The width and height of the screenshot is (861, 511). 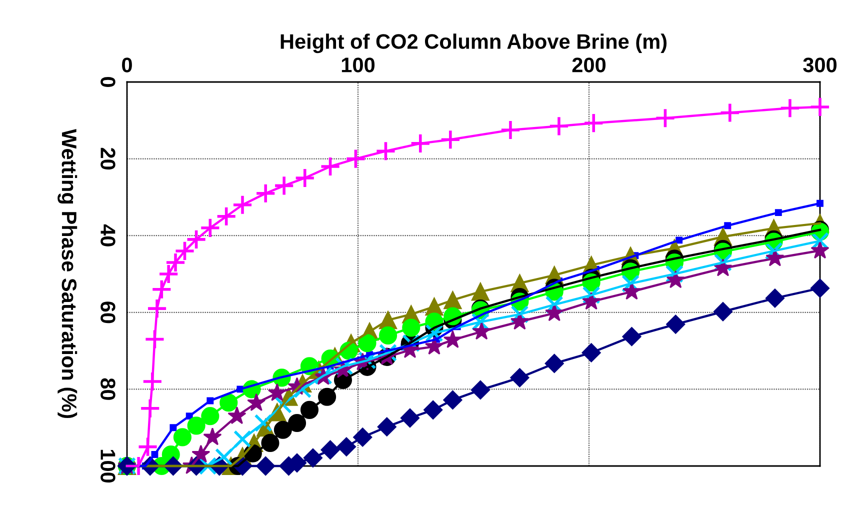 I want to click on y-tick-label: 80, so click(x=108, y=389).